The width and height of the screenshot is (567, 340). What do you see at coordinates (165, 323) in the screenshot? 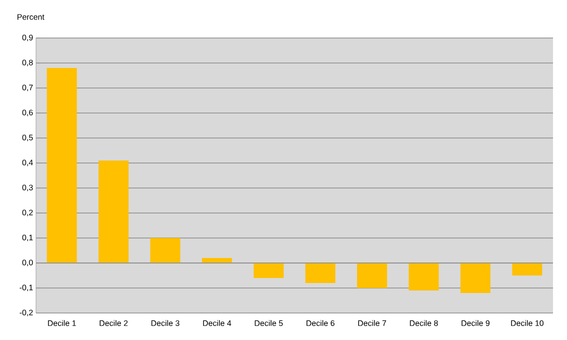
I see `x-tick-label: Decile 3` at bounding box center [165, 323].